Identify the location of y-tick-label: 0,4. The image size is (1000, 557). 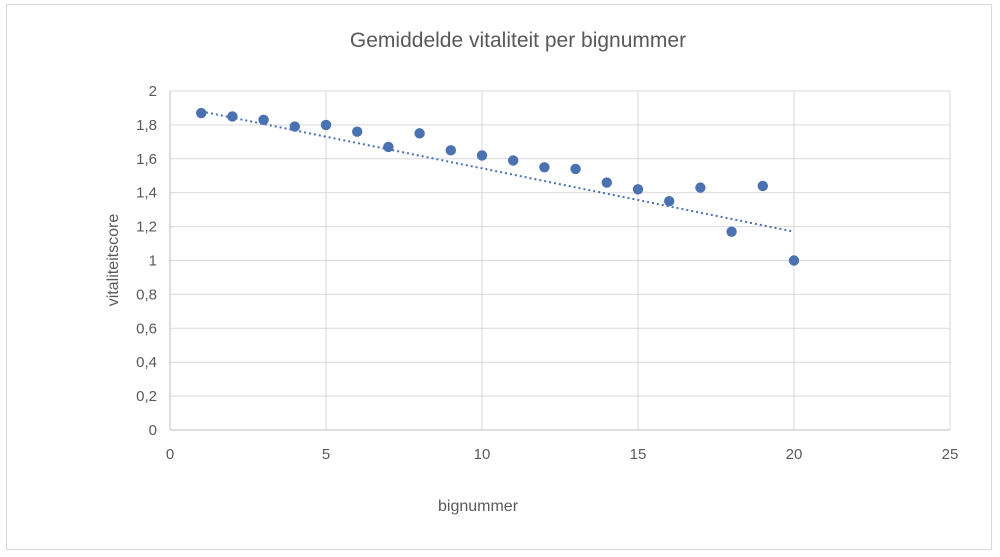
(146, 362).